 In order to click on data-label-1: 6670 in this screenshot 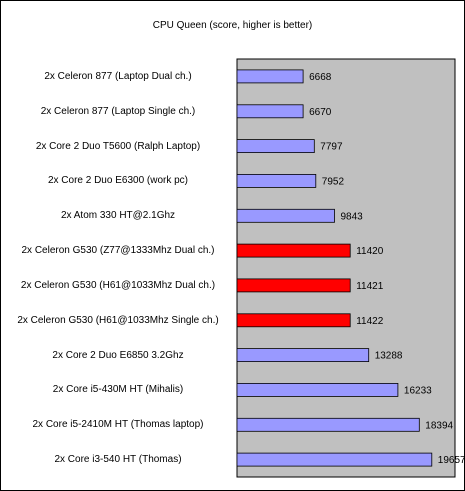, I will do `click(320, 112)`.